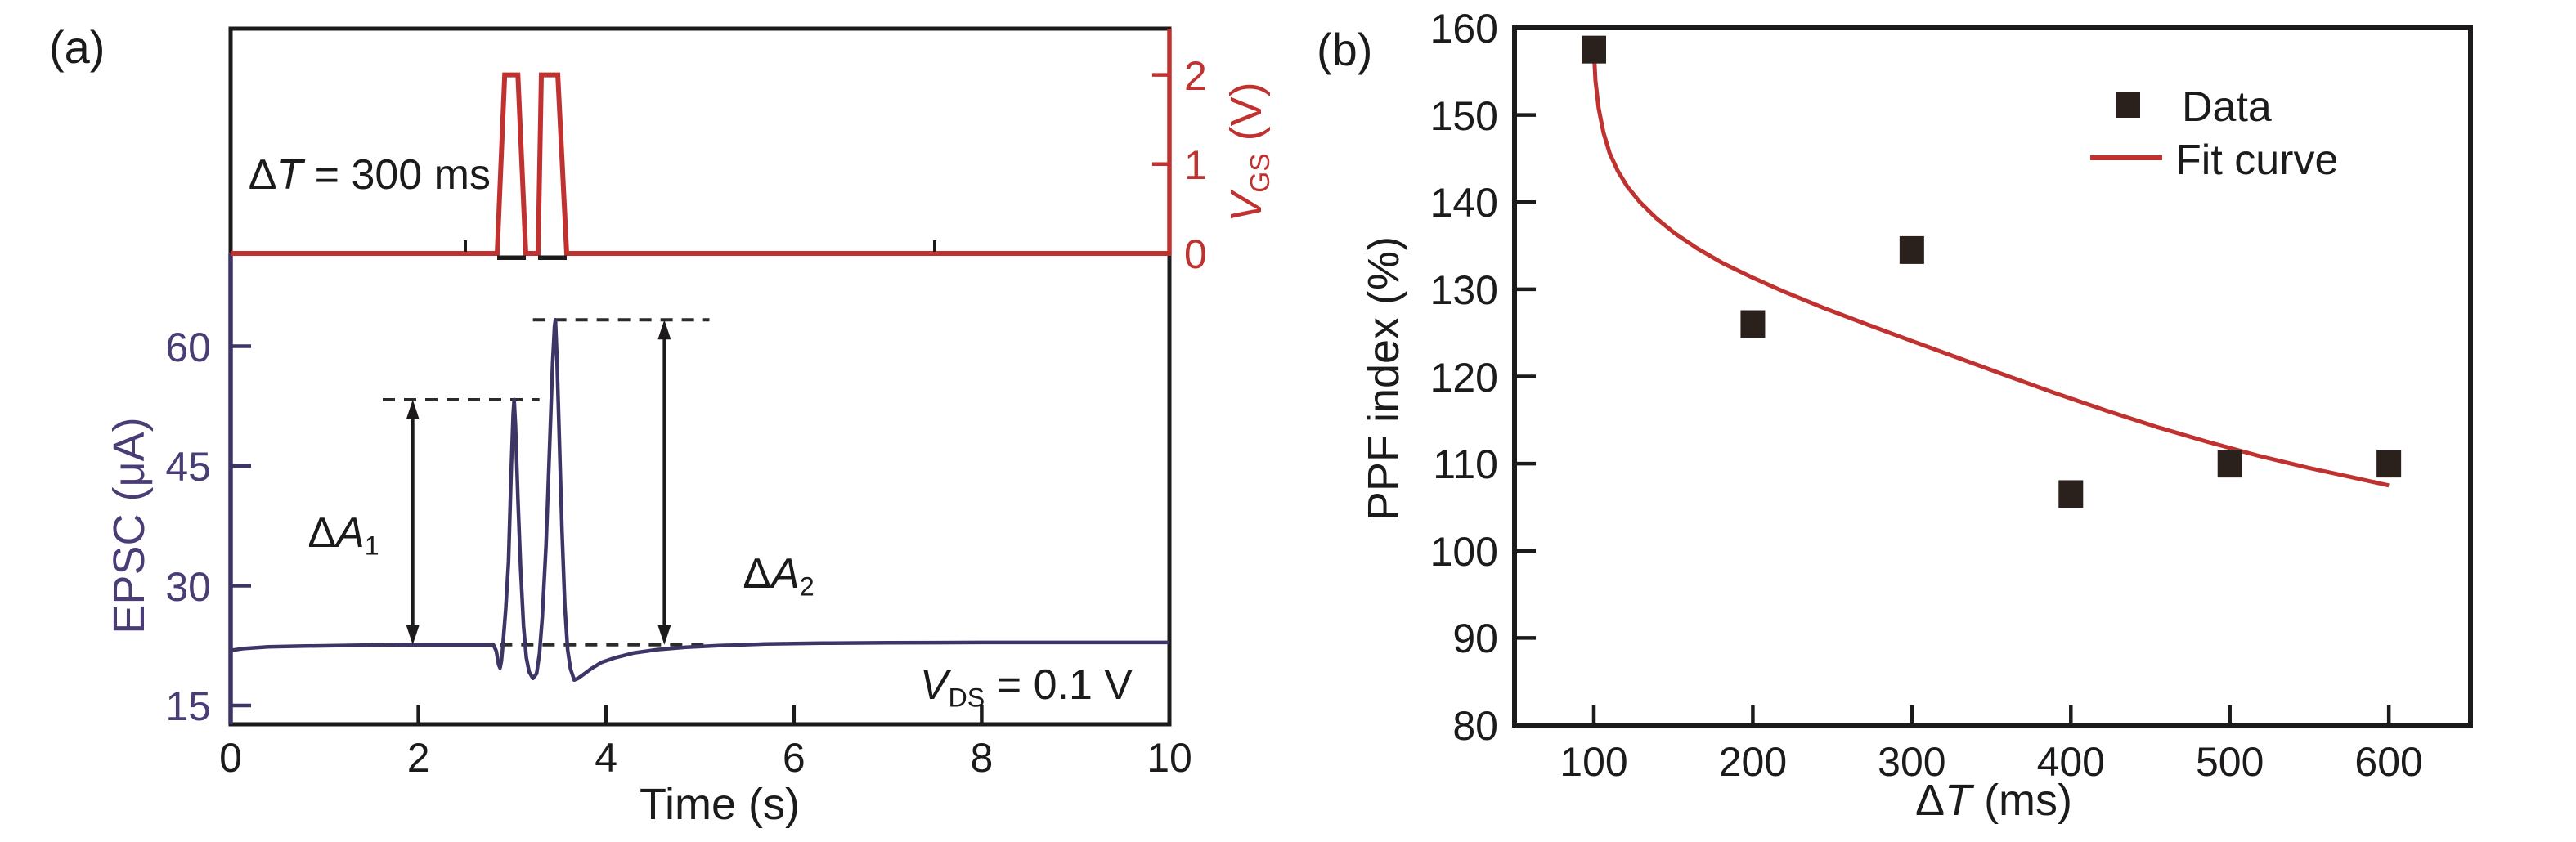 This screenshot has width=2576, height=842. What do you see at coordinates (1912, 762) in the screenshot?
I see `tick-label: 300` at bounding box center [1912, 762].